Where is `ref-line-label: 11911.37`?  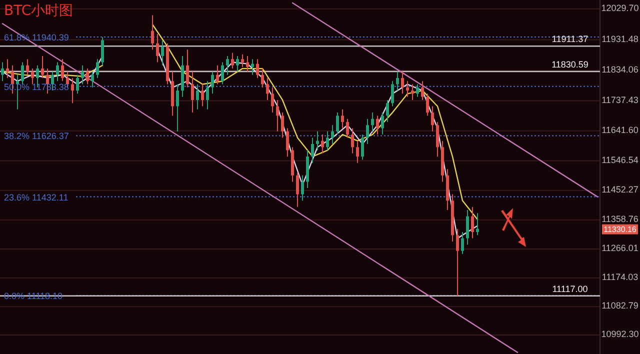
ref-line-label: 11911.37 is located at coordinates (570, 39).